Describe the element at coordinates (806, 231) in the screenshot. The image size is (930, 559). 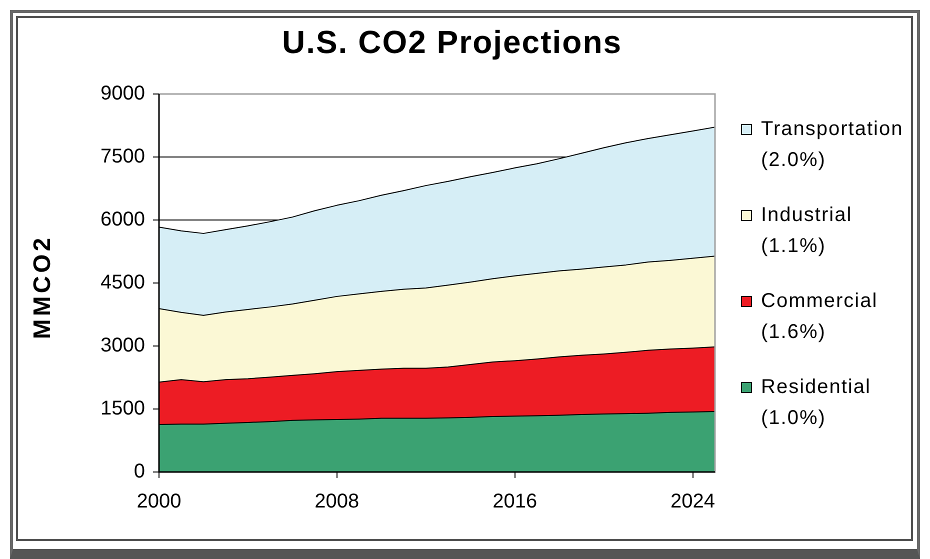
I see `legend-label: Industrial (1.1%)` at that location.